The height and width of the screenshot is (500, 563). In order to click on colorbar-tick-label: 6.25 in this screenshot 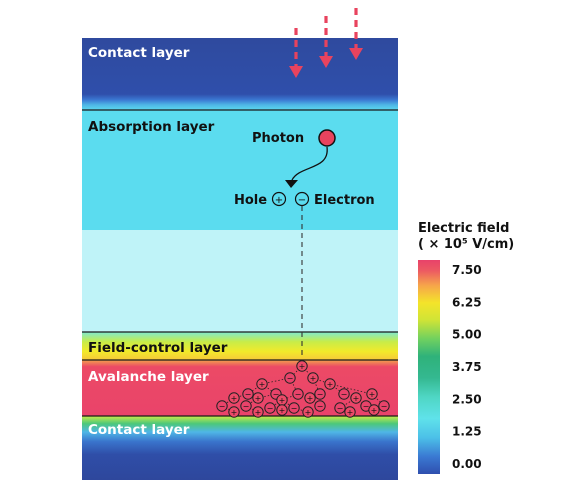, I will do `click(467, 302)`.